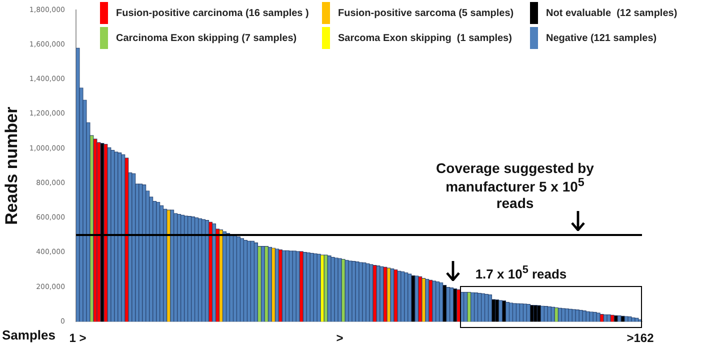 Image resolution: width=706 pixels, height=350 pixels. What do you see at coordinates (612, 13) in the screenshot?
I see `legend-label: Not evaluable (12 samples)` at bounding box center [612, 13].